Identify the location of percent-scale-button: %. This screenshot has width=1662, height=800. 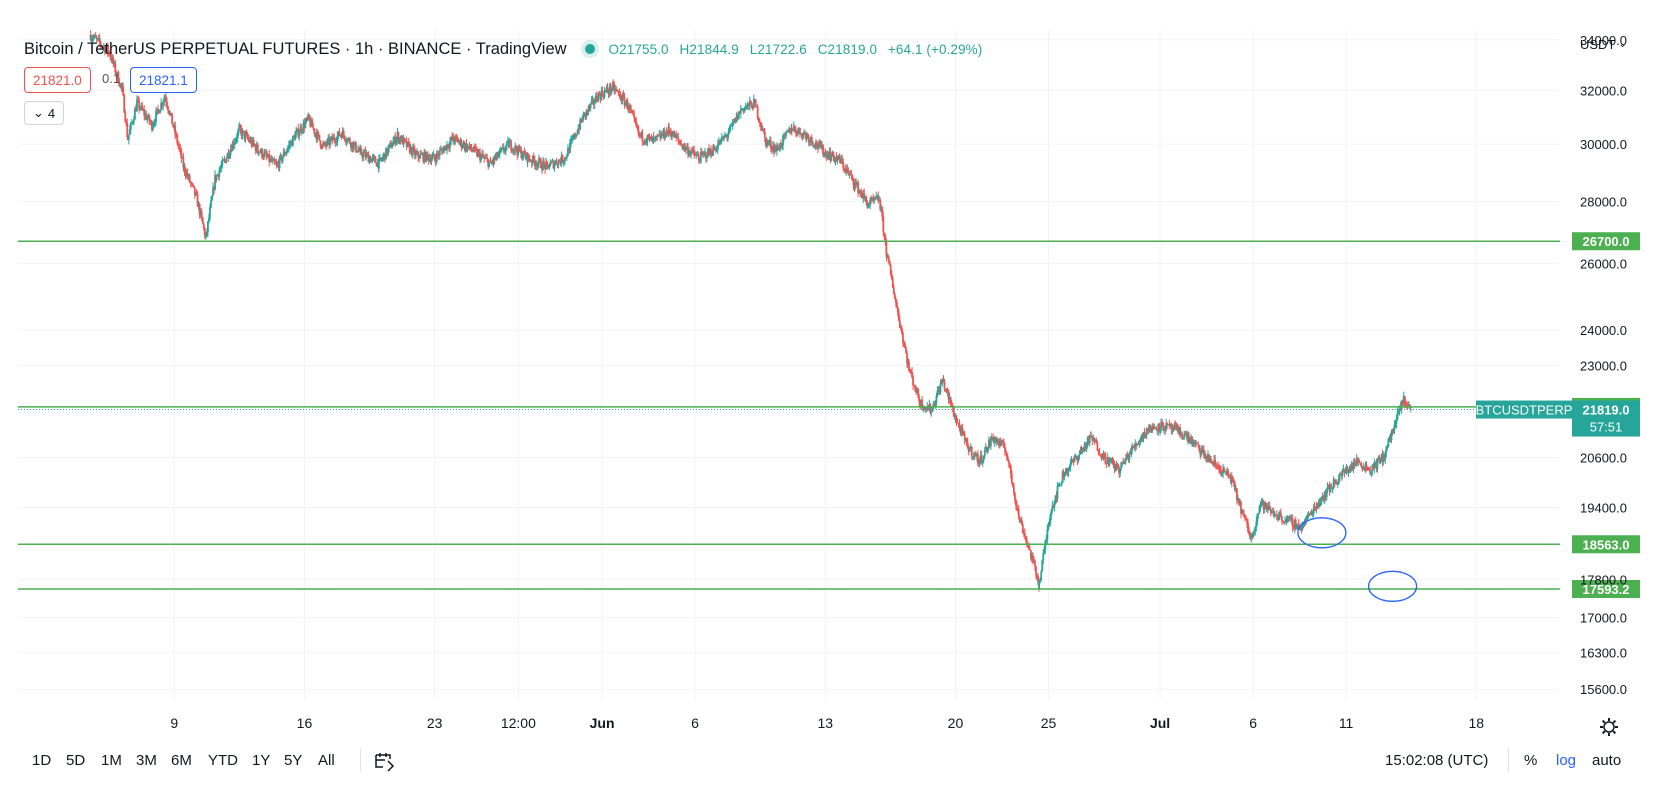
(1531, 760).